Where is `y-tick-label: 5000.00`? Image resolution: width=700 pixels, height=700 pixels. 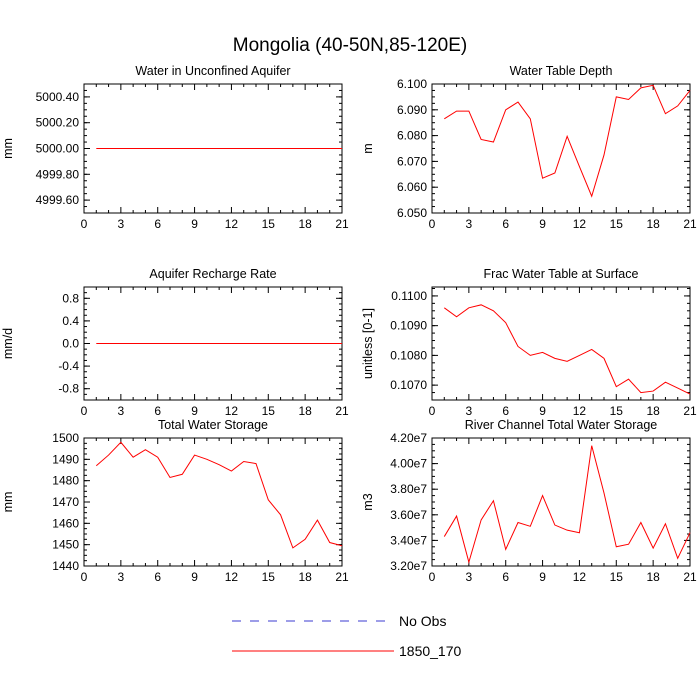 y-tick-label: 5000.00 is located at coordinates (58, 149).